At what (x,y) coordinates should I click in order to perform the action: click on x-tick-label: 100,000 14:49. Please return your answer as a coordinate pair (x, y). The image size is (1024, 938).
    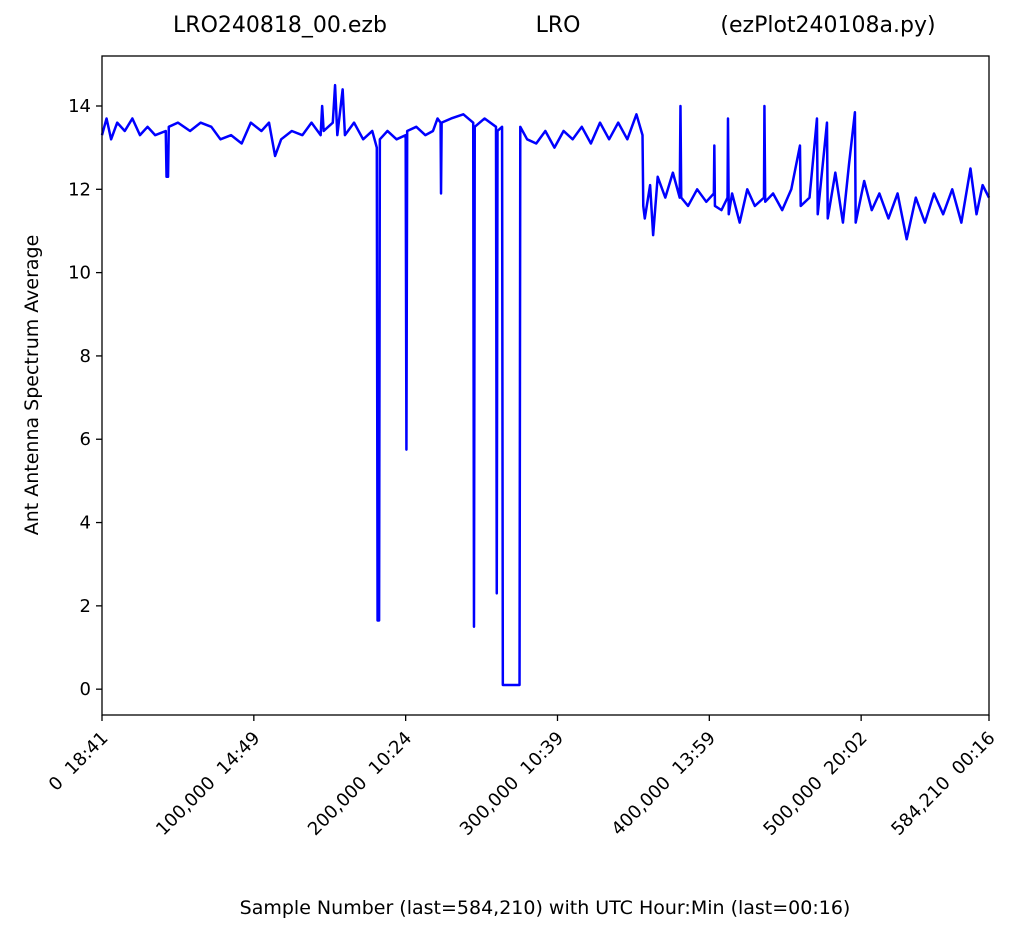
    Looking at the image, I should click on (208, 784).